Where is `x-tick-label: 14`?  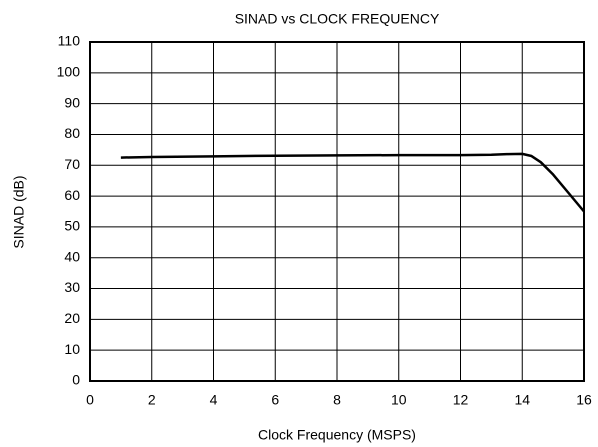 x-tick-label: 14 is located at coordinates (522, 400).